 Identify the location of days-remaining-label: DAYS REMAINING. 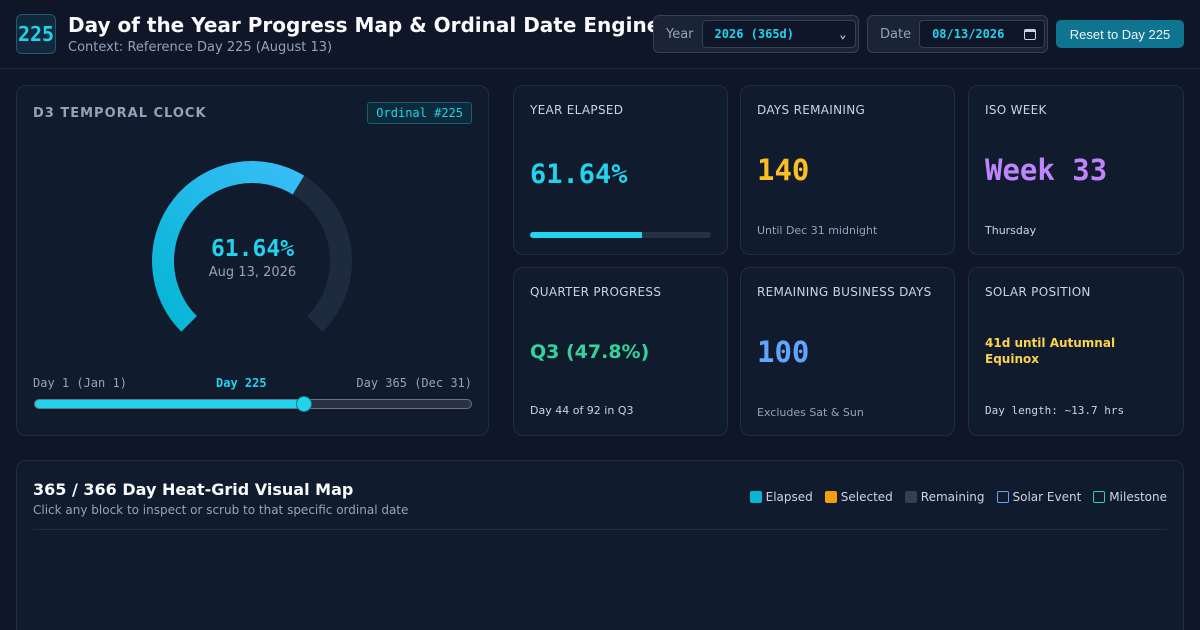
(811, 110).